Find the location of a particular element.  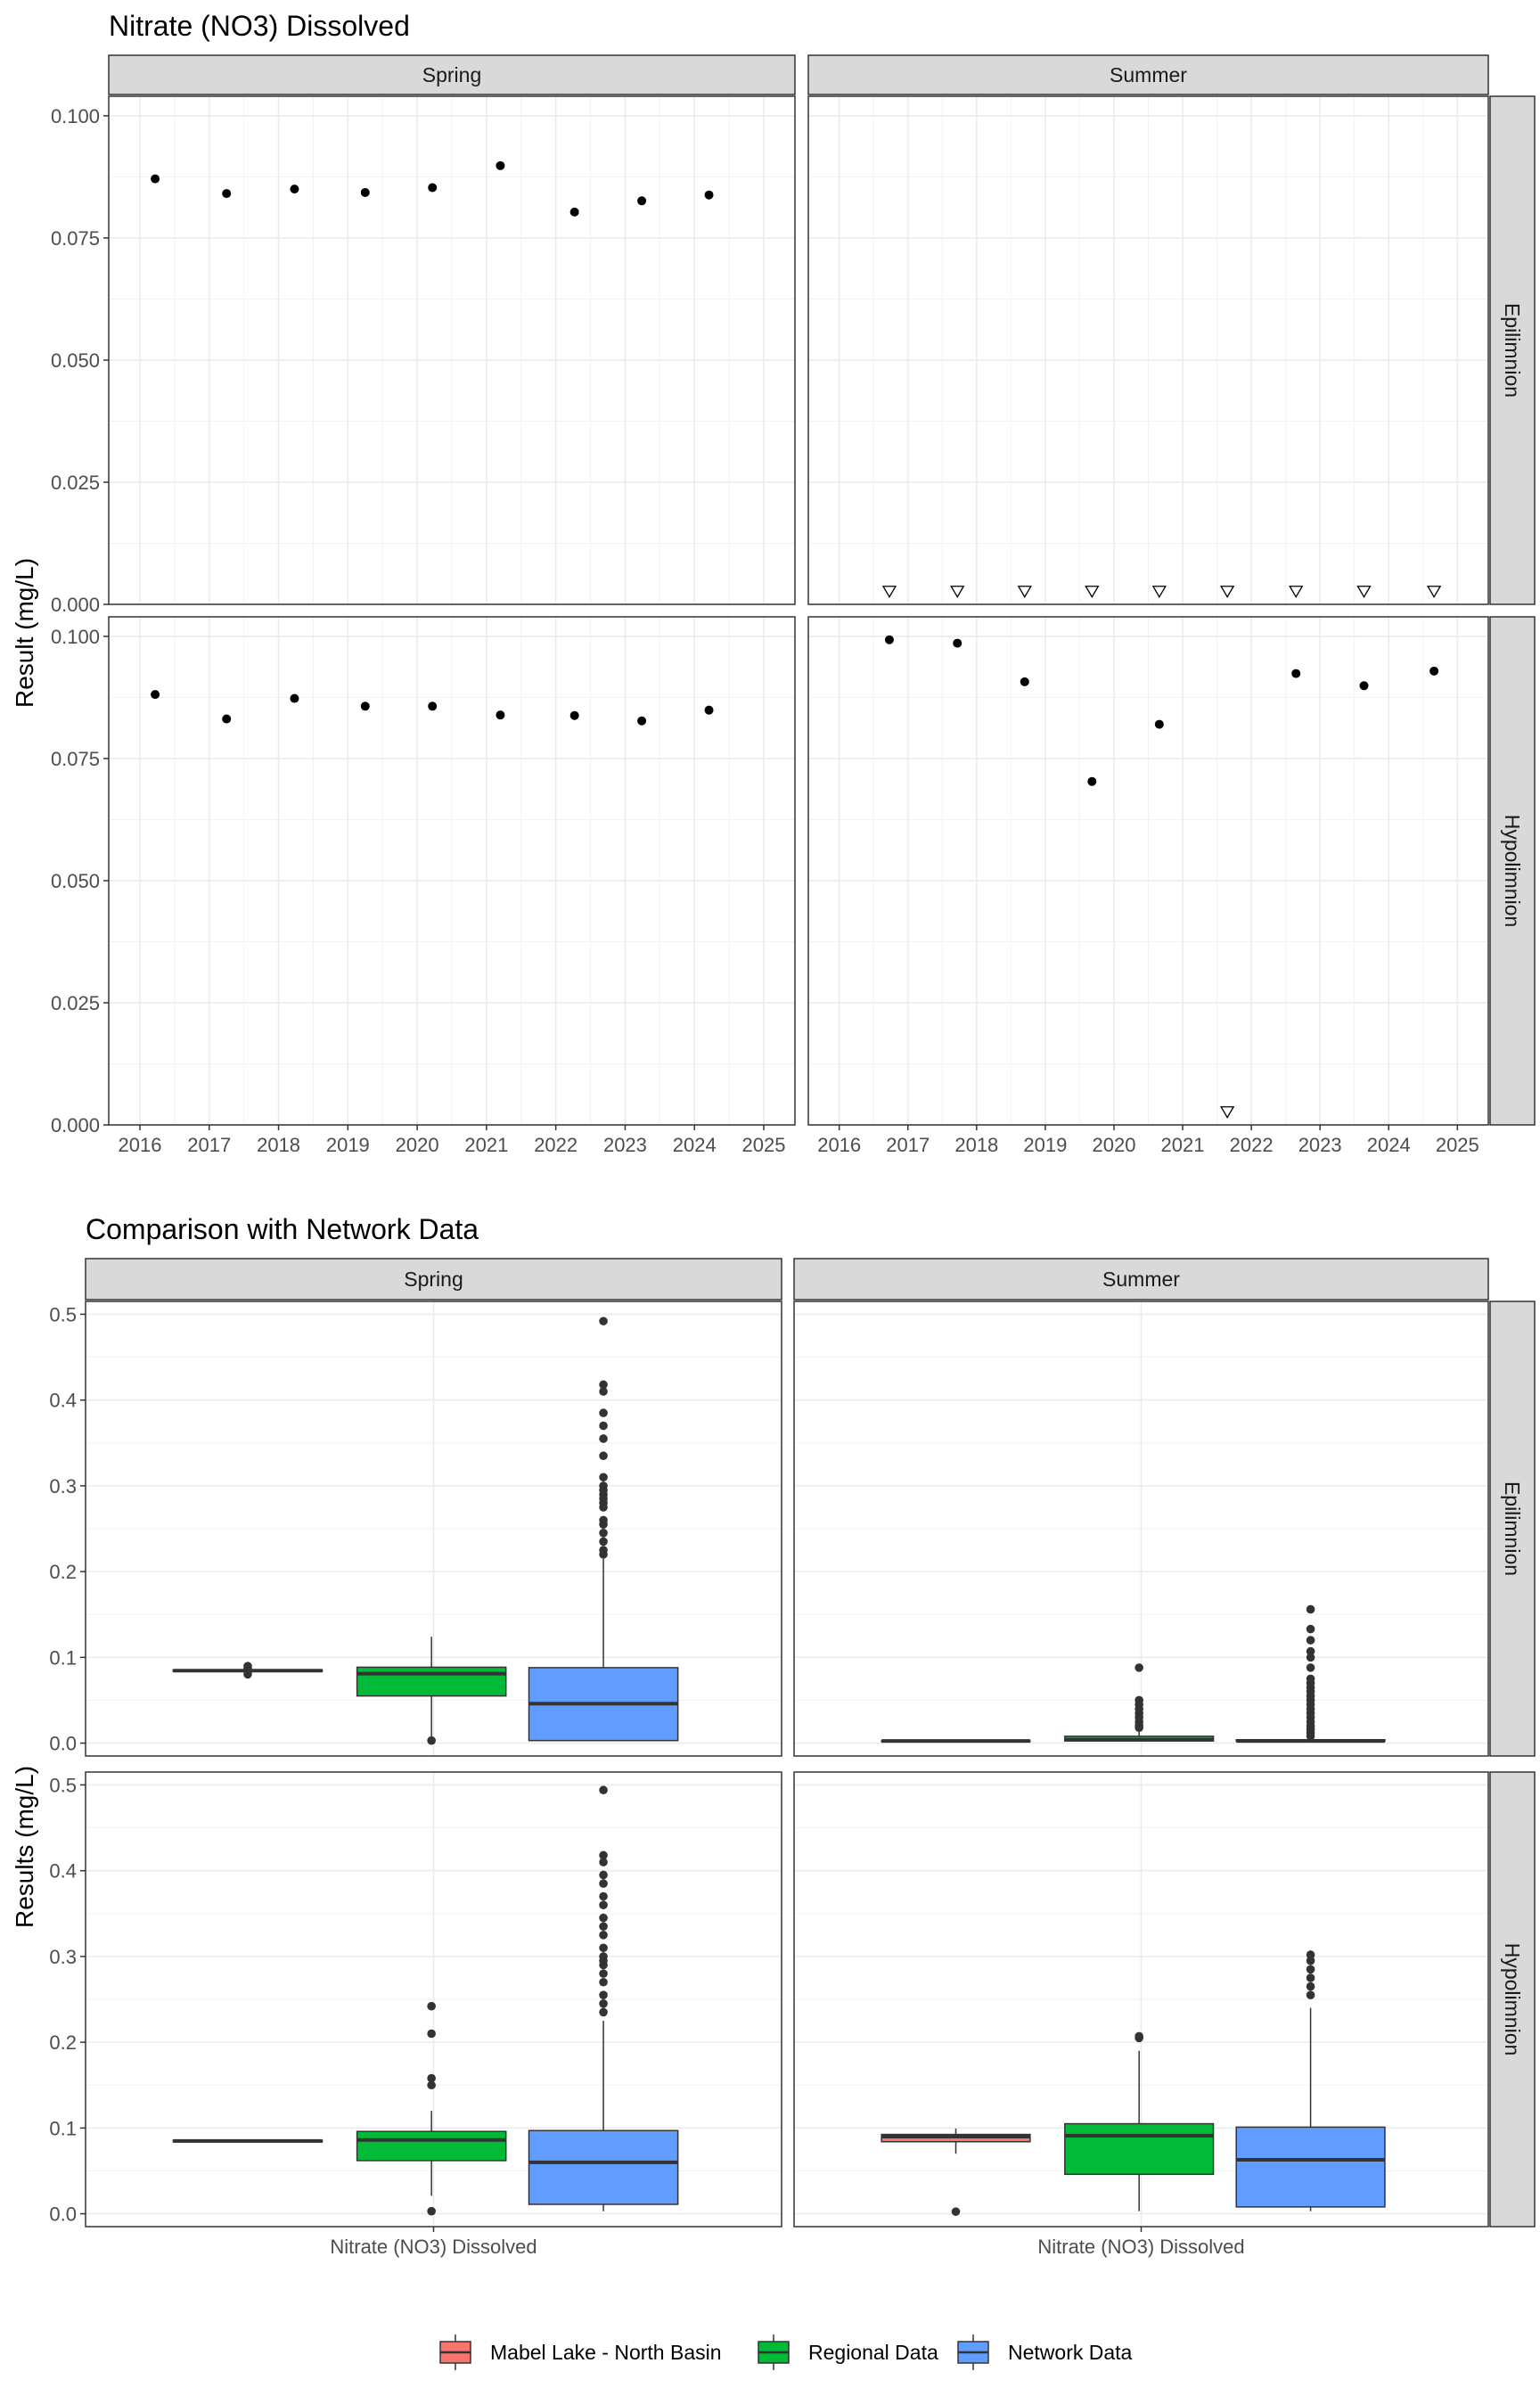

legend-item-regional-data: Regional Data is located at coordinates (848, 2352).